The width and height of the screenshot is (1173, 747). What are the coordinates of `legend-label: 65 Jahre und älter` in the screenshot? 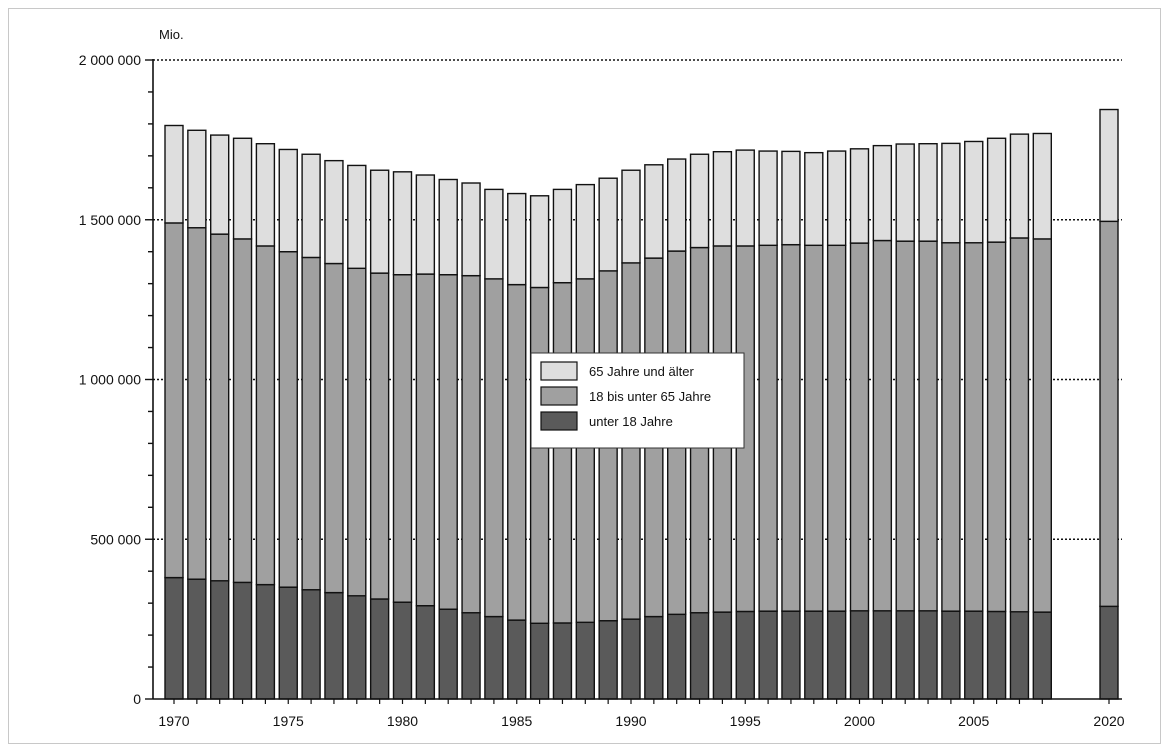 It's located at (641, 371).